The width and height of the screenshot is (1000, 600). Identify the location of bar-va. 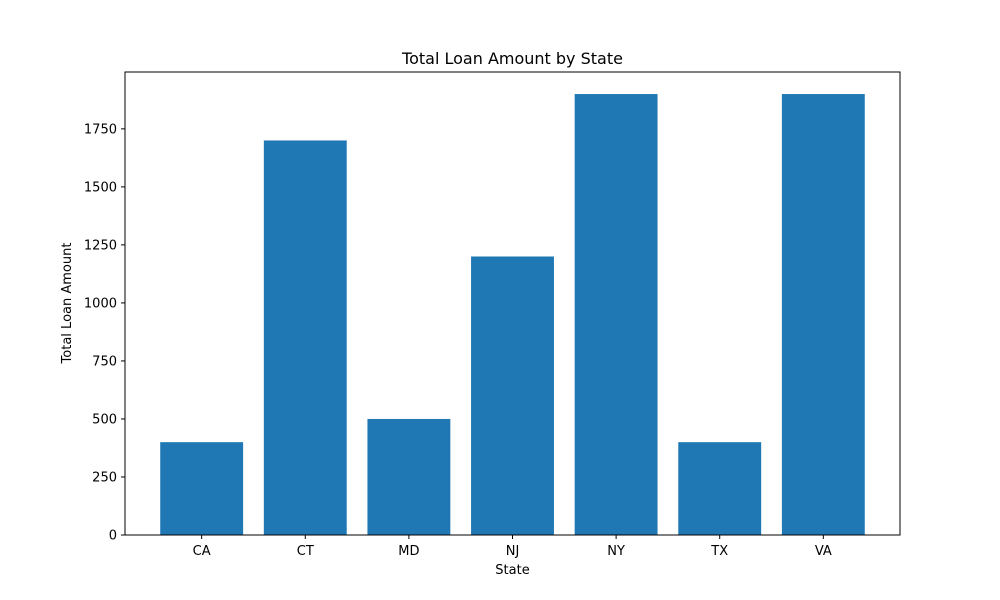
(823, 315).